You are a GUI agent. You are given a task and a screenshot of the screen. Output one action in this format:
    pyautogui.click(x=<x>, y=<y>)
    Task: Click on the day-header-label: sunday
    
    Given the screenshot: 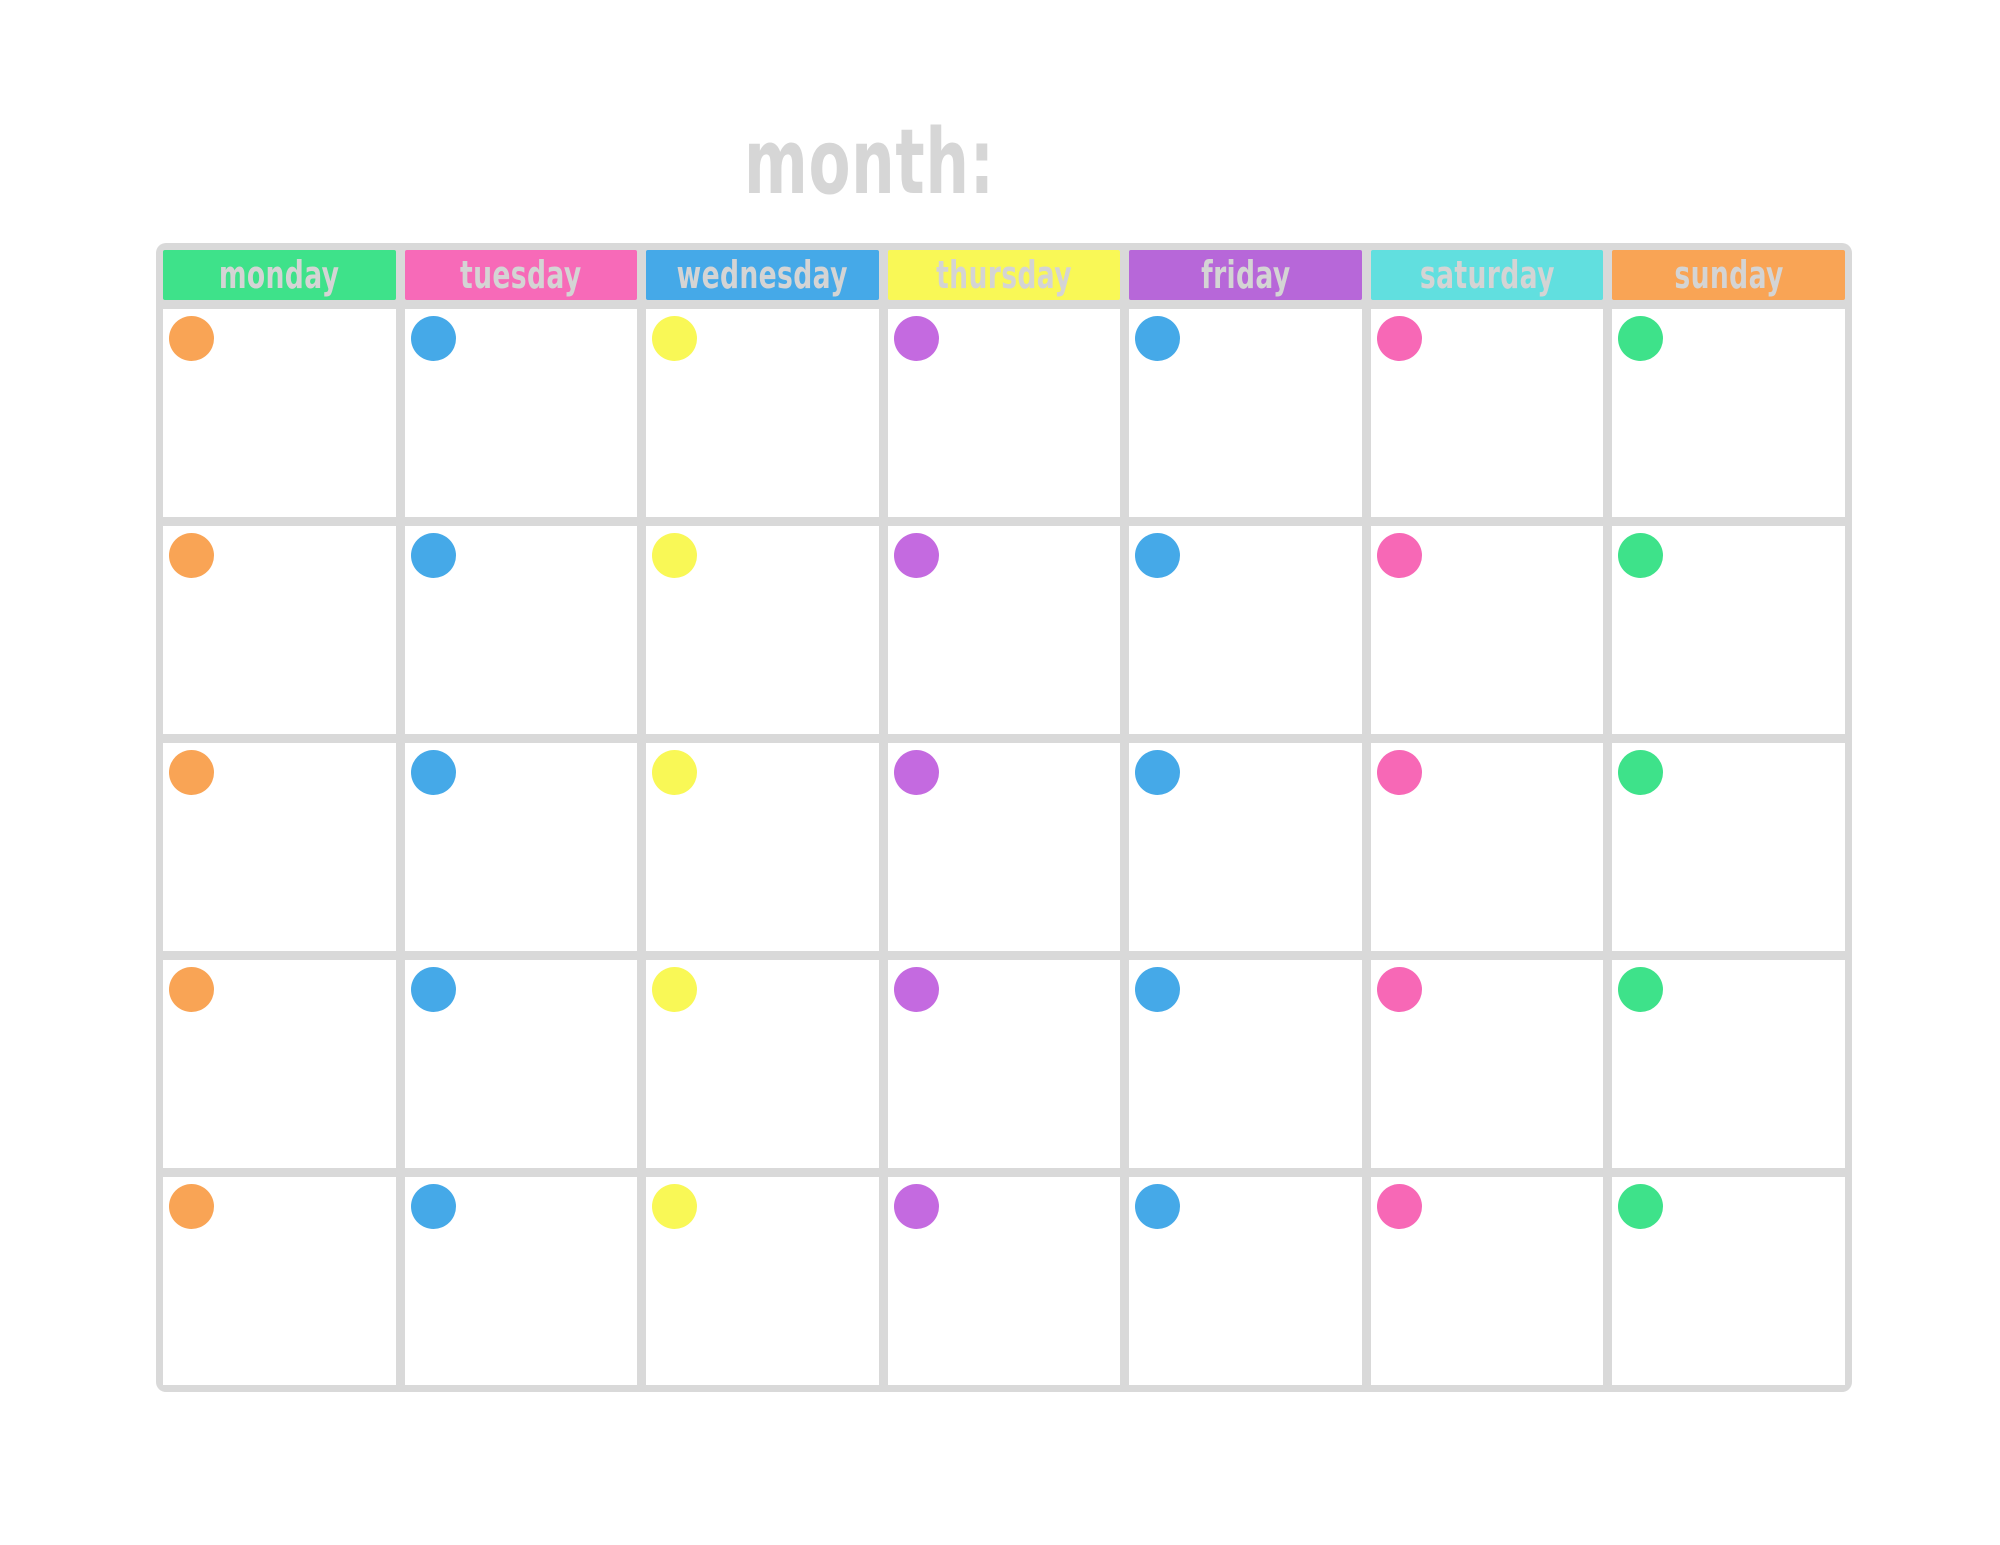 What is the action you would take?
    pyautogui.click(x=1729, y=275)
    